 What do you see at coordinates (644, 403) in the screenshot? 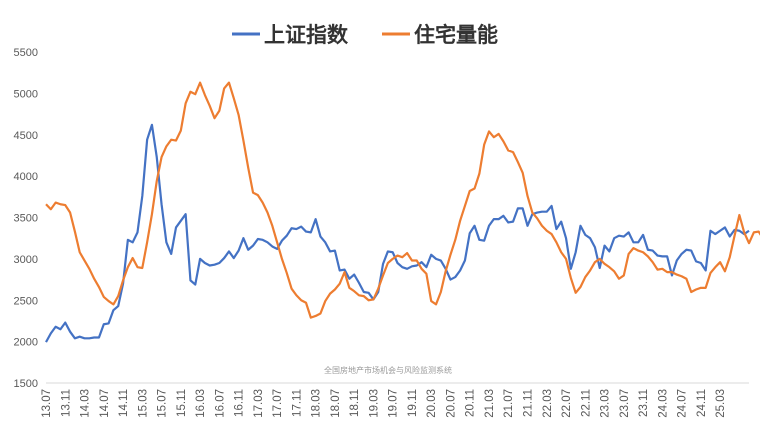
I see `x-tick-label: 23.11` at bounding box center [644, 403].